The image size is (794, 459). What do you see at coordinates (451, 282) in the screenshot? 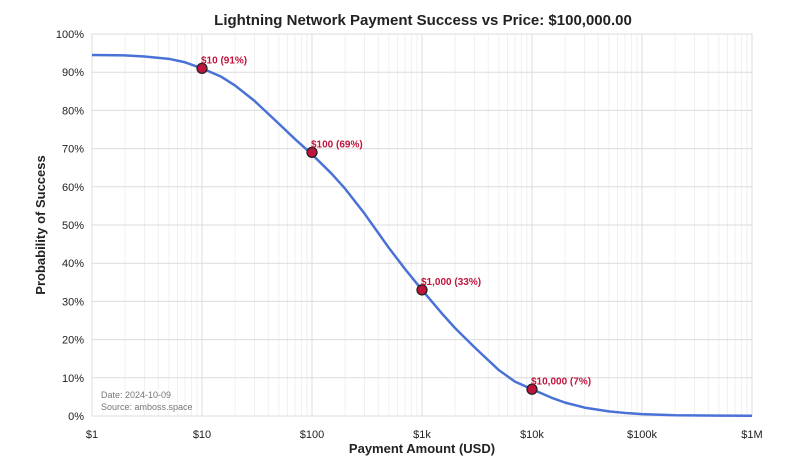
I see `data-point-label: $1,000 (33%)` at bounding box center [451, 282].